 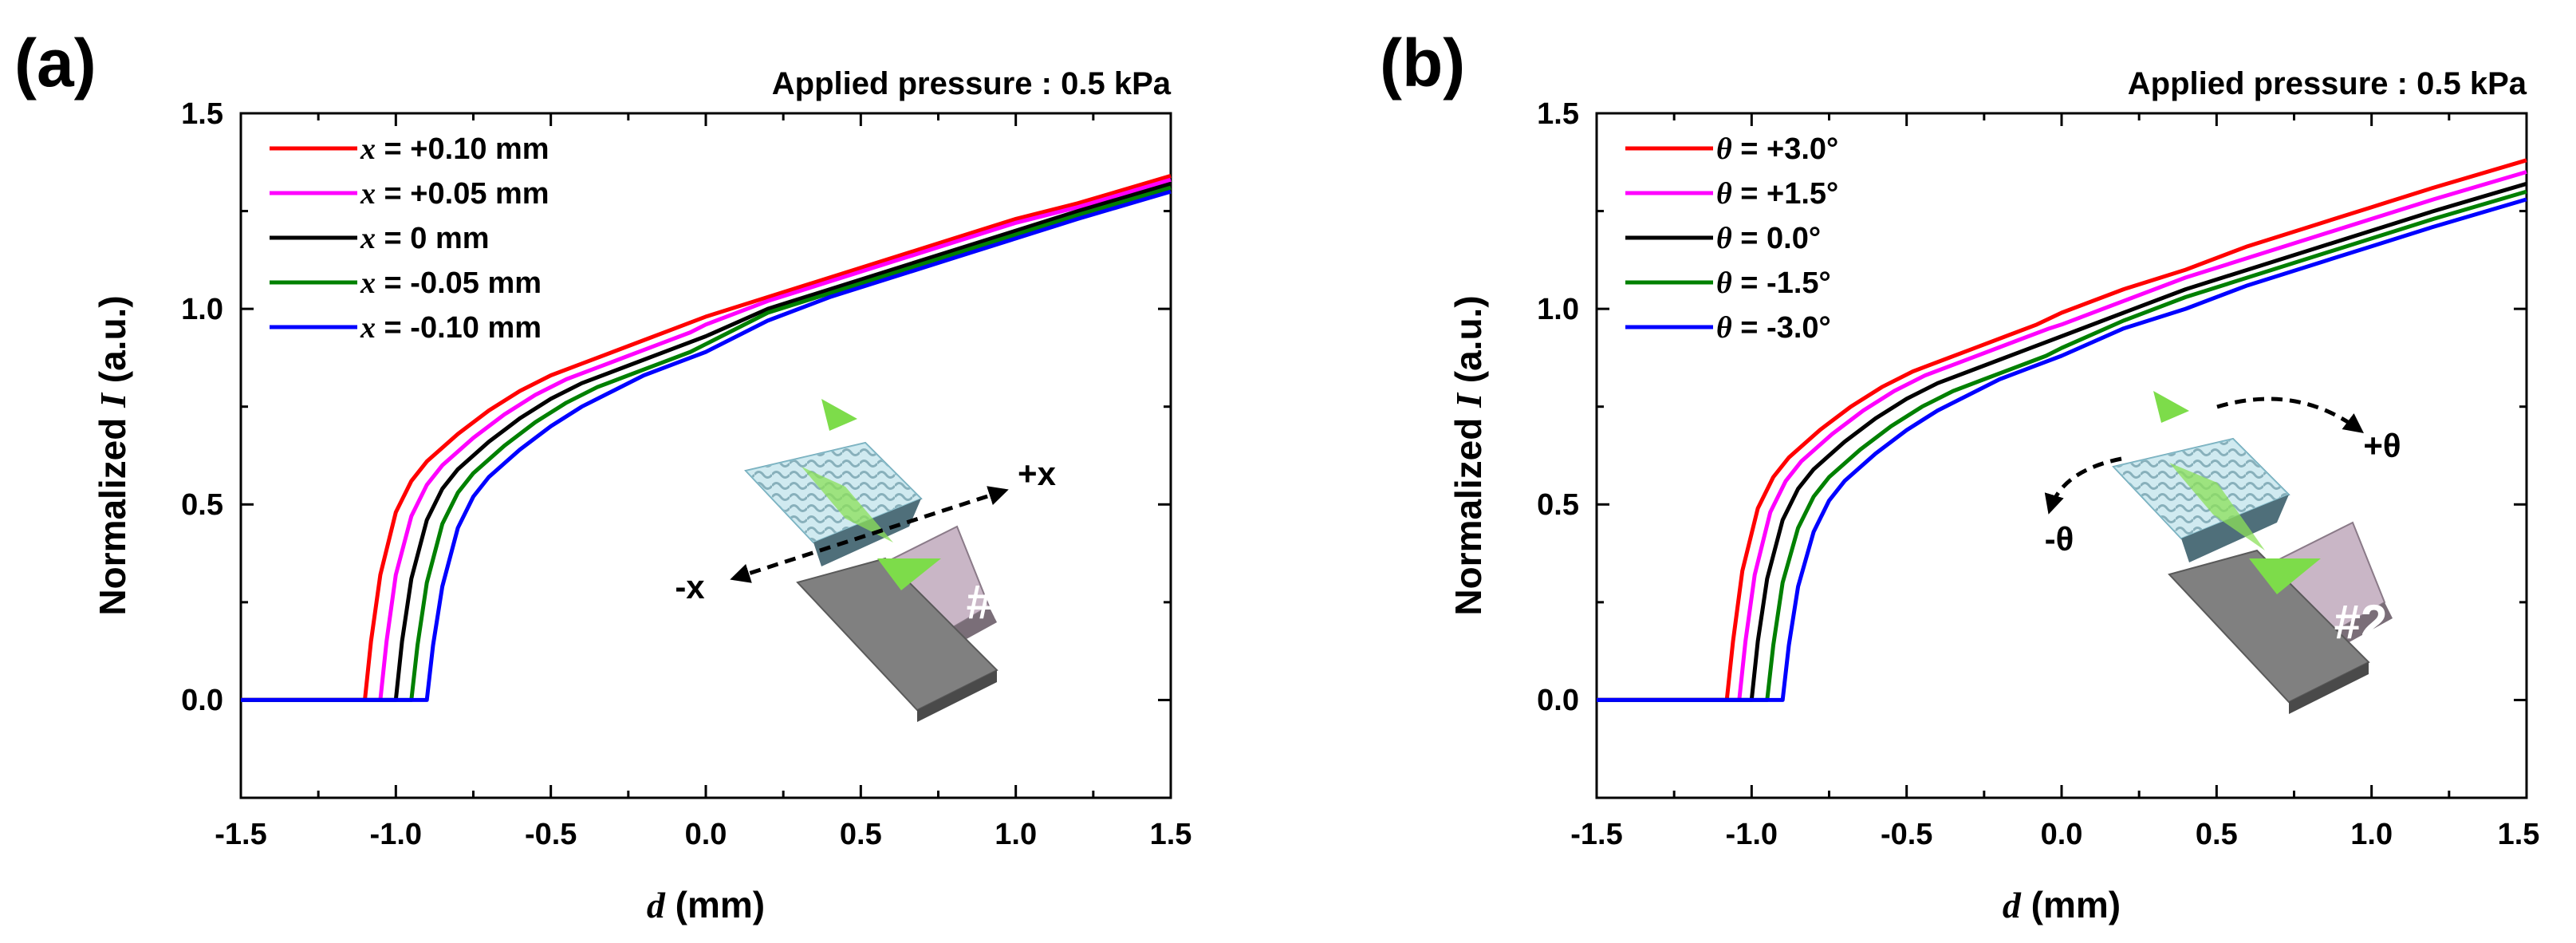 I want to click on legend-label: x = +0.10 mm, so click(x=454, y=149).